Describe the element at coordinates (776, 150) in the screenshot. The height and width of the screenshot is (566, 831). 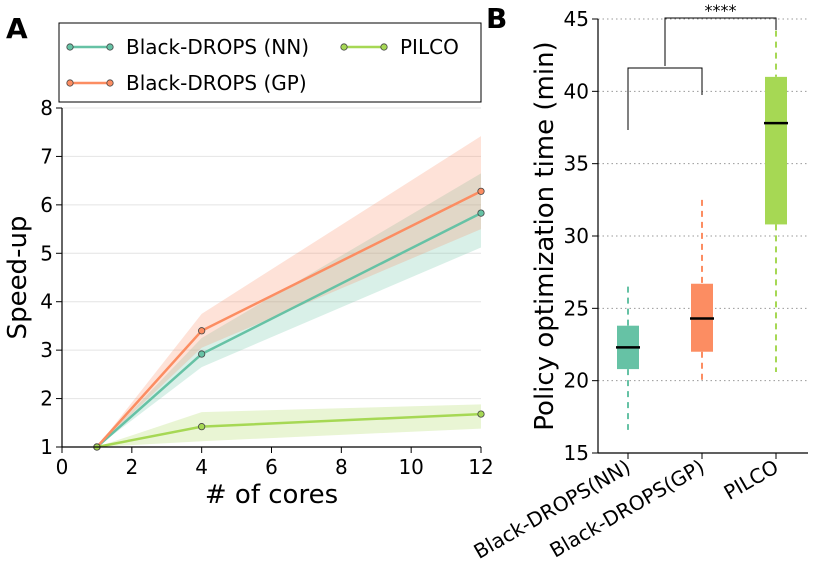
I see `box-pilco` at that location.